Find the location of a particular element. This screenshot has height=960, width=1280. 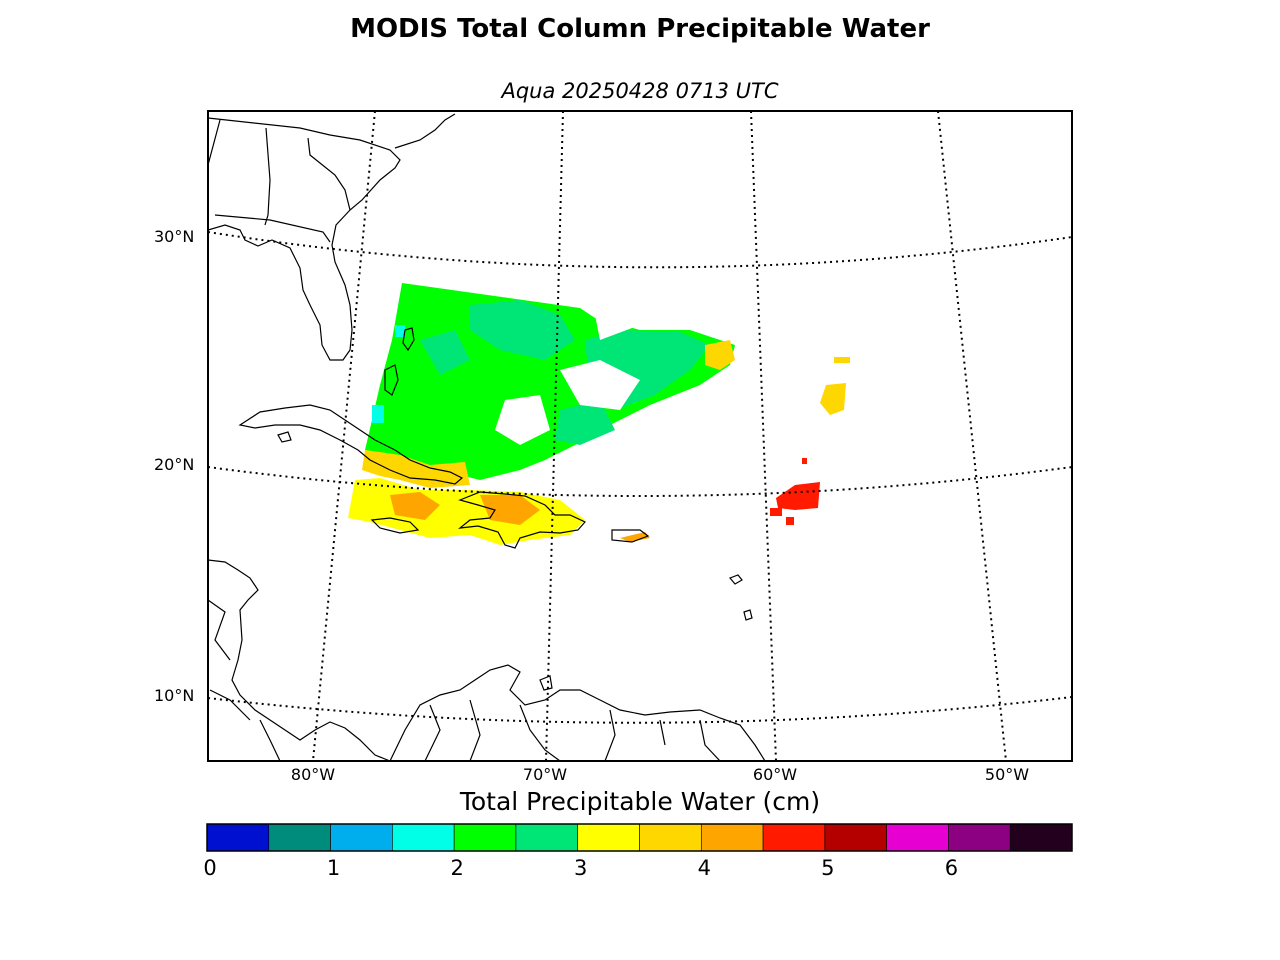

coast-us-southeast is located at coordinates (304, 239).